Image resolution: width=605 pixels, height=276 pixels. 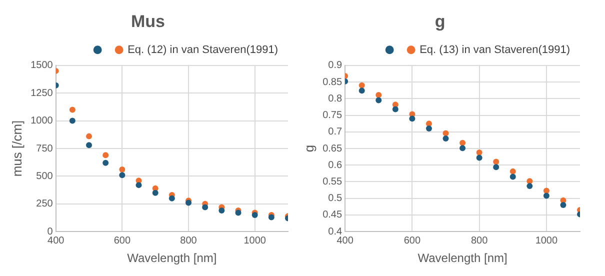 I want to click on y-tick-label: 500, so click(x=45, y=176).